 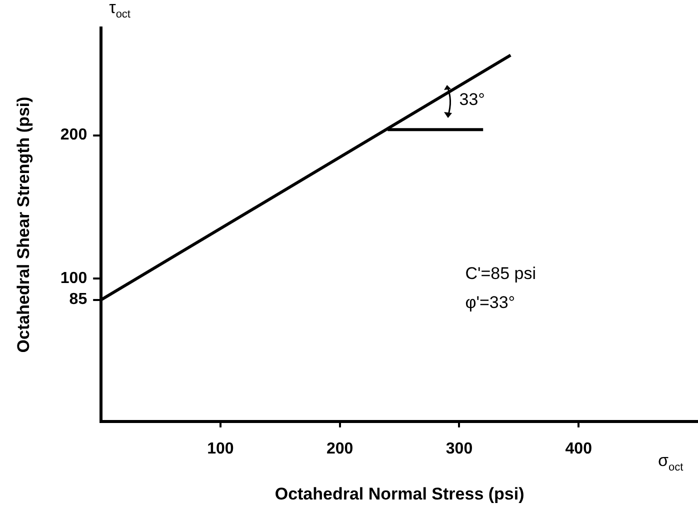 I want to click on y-tick-label: 200, so click(x=74, y=135).